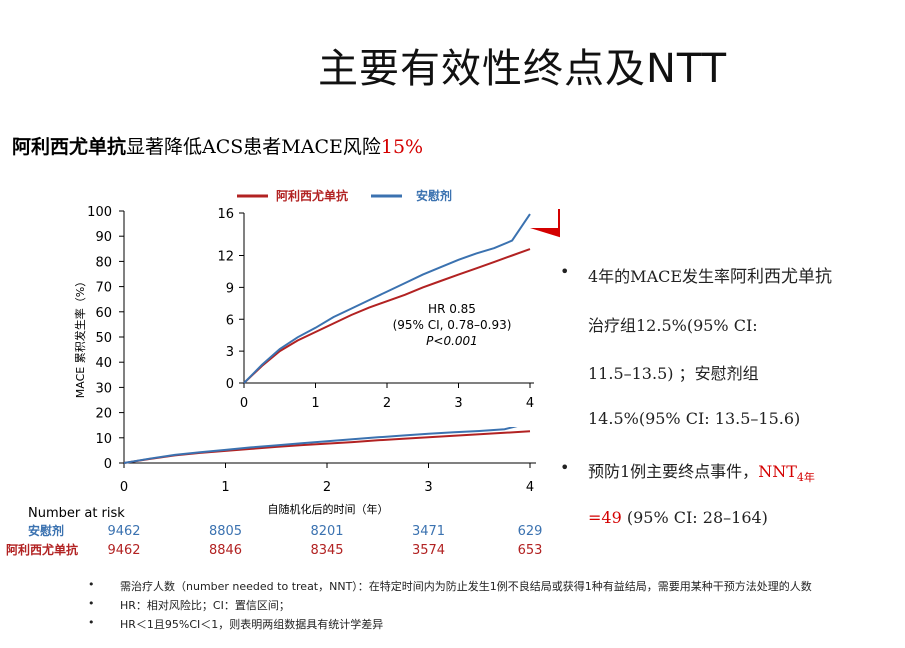 This screenshot has height=648, width=905. I want to click on risk-value: 3471, so click(428, 531).